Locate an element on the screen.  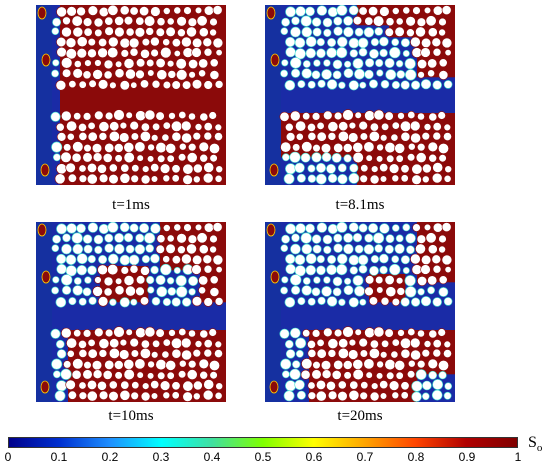
colorbar-tick: 0.5 is located at coordinates (263, 457).